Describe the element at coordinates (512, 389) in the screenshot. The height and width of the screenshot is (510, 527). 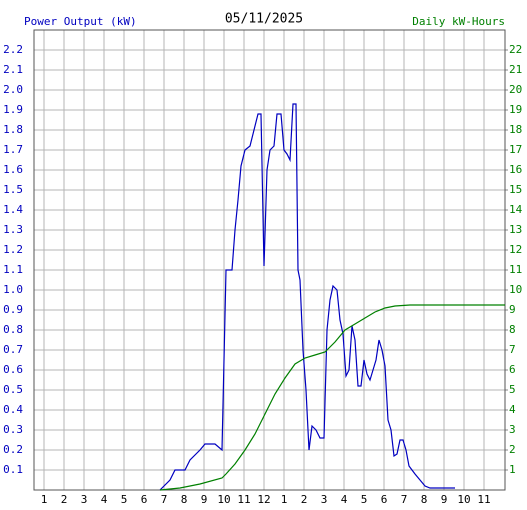
I see `y2-tick-label: 5` at that location.